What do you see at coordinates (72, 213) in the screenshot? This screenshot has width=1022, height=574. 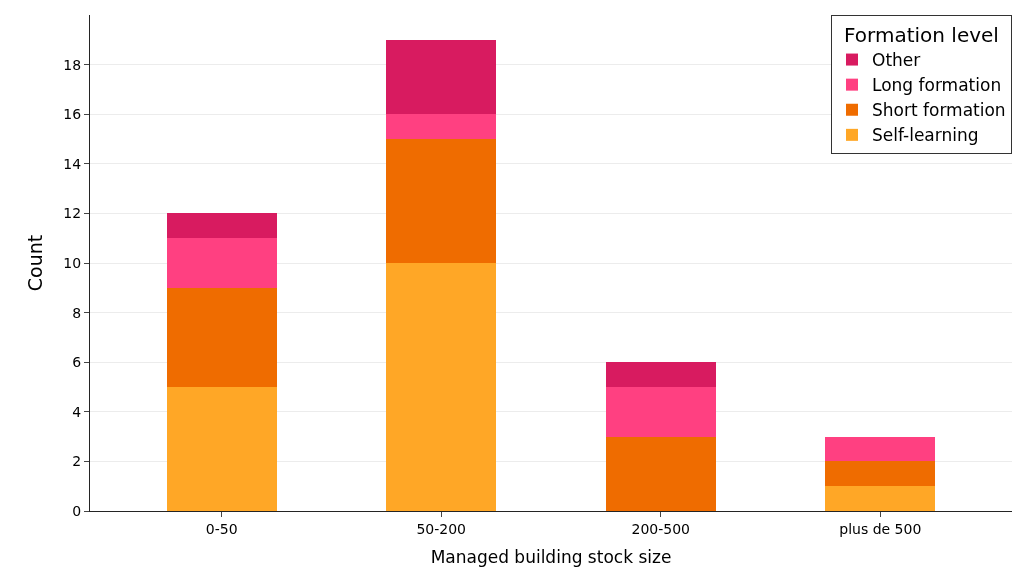 I see `y-tick-label: 12` at bounding box center [72, 213].